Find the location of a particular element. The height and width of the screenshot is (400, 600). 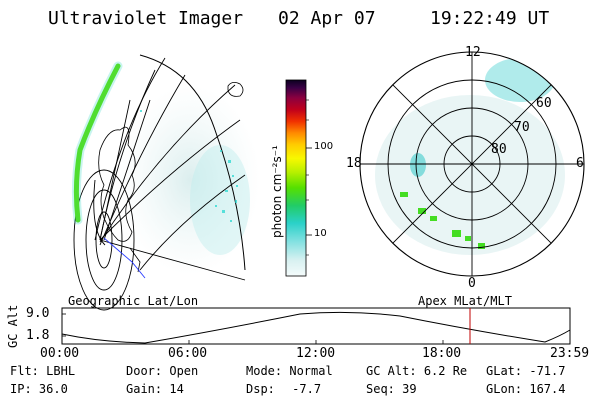

altitude-ytick-high: 9.0 is located at coordinates (38, 313).